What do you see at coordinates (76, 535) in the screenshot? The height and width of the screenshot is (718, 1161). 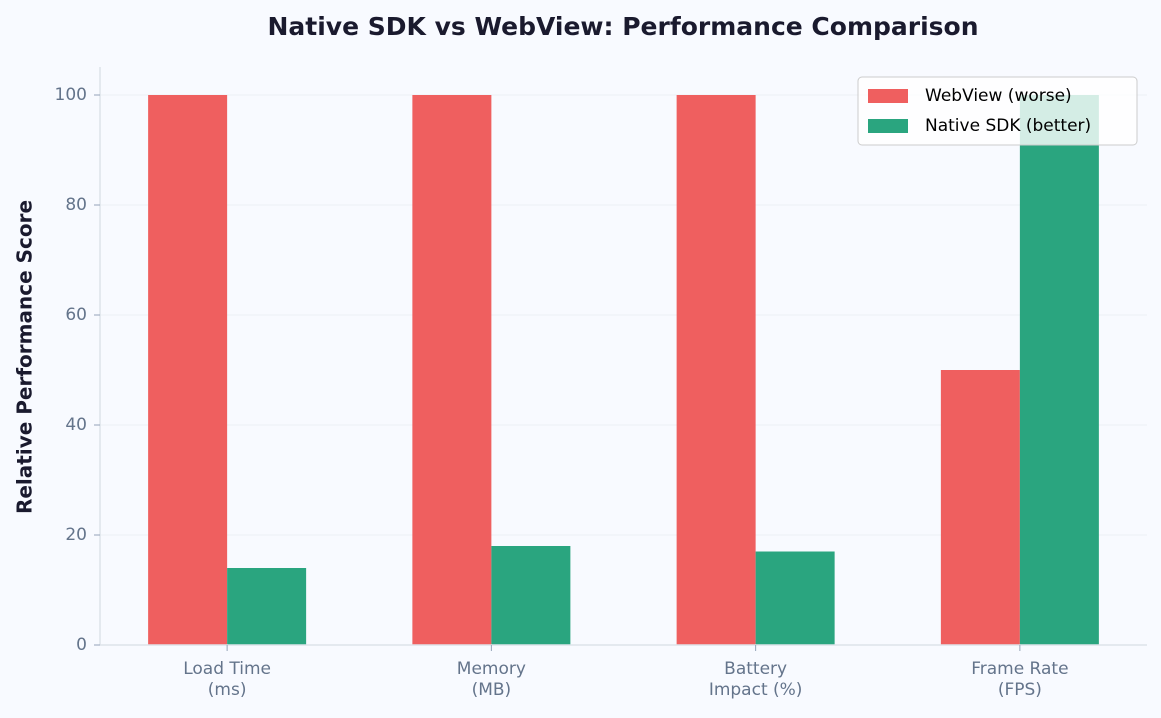 I see `y-tick-label: 20` at bounding box center [76, 535].